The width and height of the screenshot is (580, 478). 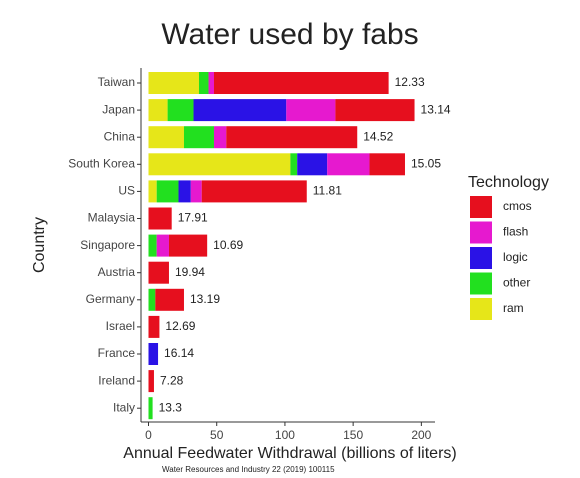 I want to click on bar-end-label: 17.91, so click(x=193, y=218).